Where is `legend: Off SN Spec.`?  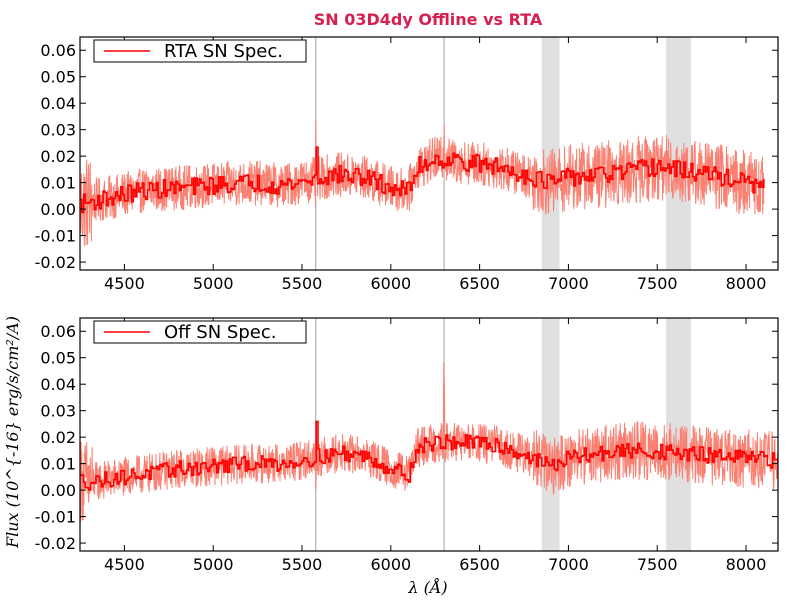 legend: Off SN Spec. is located at coordinates (200, 332).